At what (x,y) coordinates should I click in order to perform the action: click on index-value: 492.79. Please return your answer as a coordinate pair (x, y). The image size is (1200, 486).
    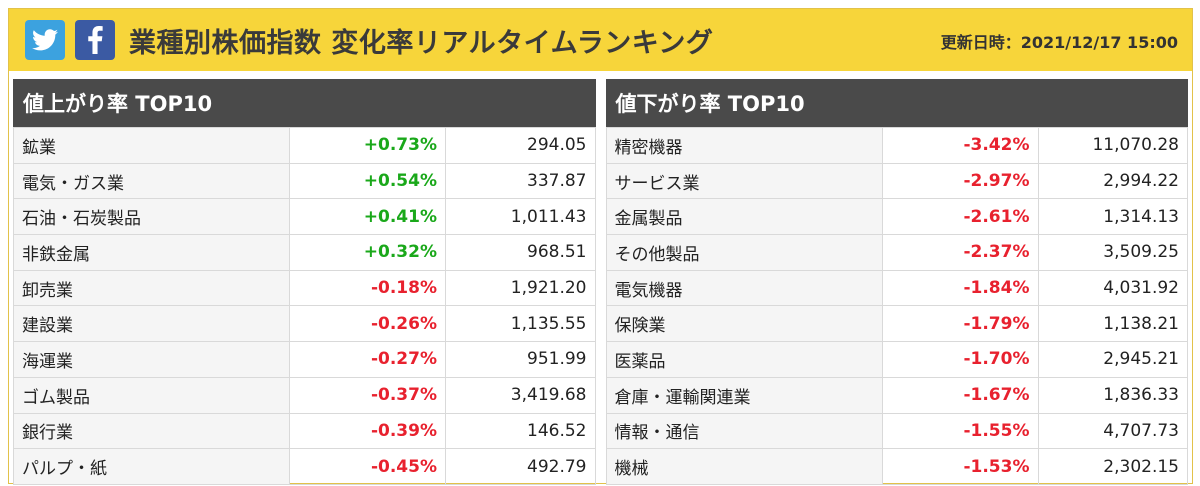
    Looking at the image, I should click on (520, 466).